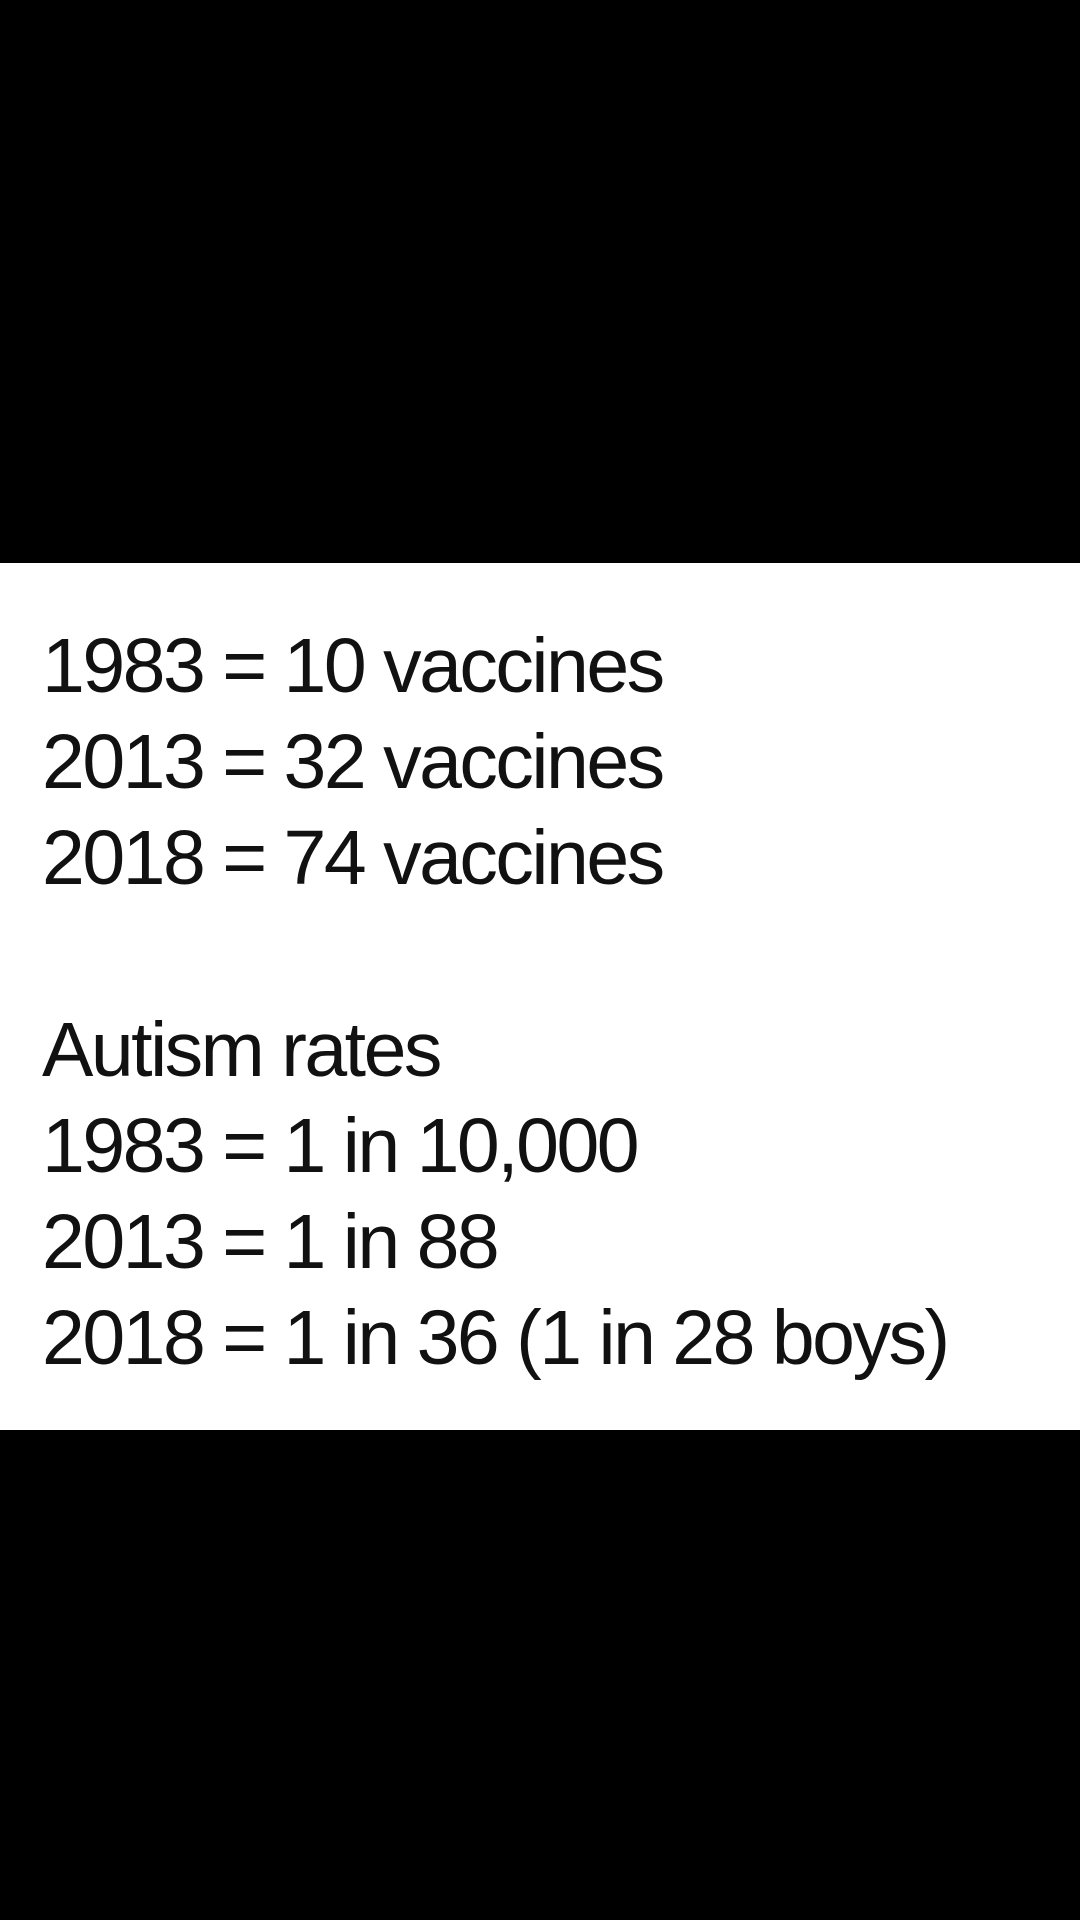  What do you see at coordinates (341, 1146) in the screenshot?
I see `autism-line: 1983 = 1 in 10,000` at bounding box center [341, 1146].